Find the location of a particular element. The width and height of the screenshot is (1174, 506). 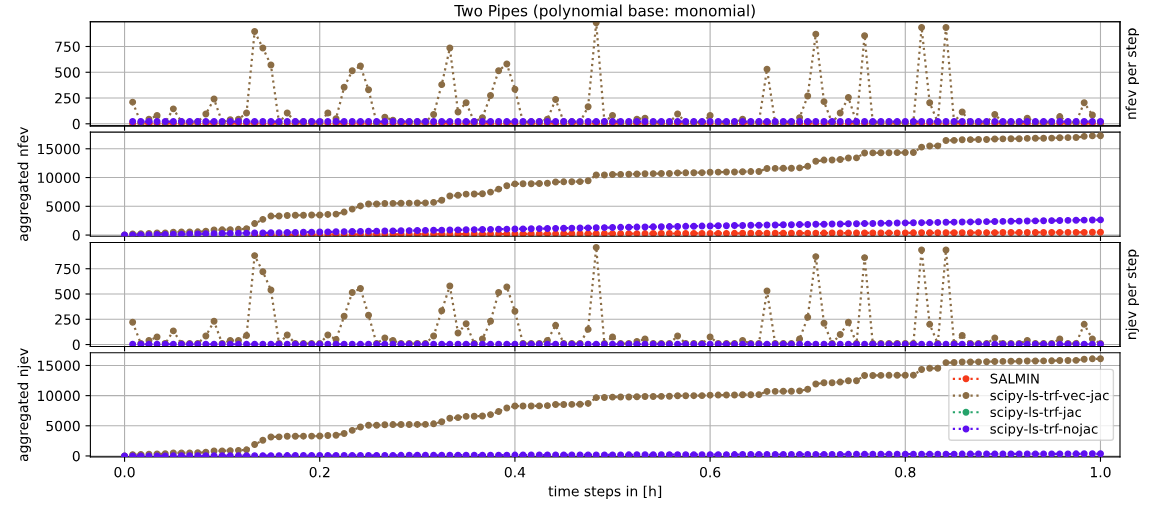

legend-label: scipy-ls-trf-nojac is located at coordinates (1044, 430).